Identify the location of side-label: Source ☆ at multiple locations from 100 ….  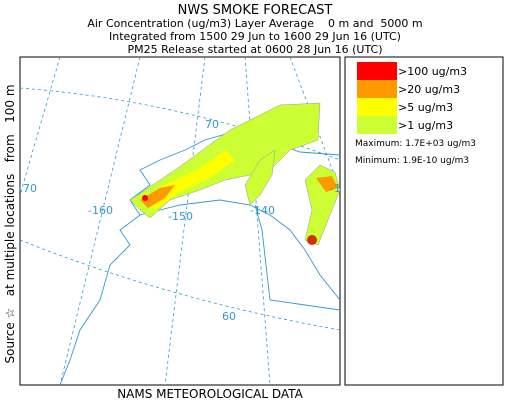
(10, 223).